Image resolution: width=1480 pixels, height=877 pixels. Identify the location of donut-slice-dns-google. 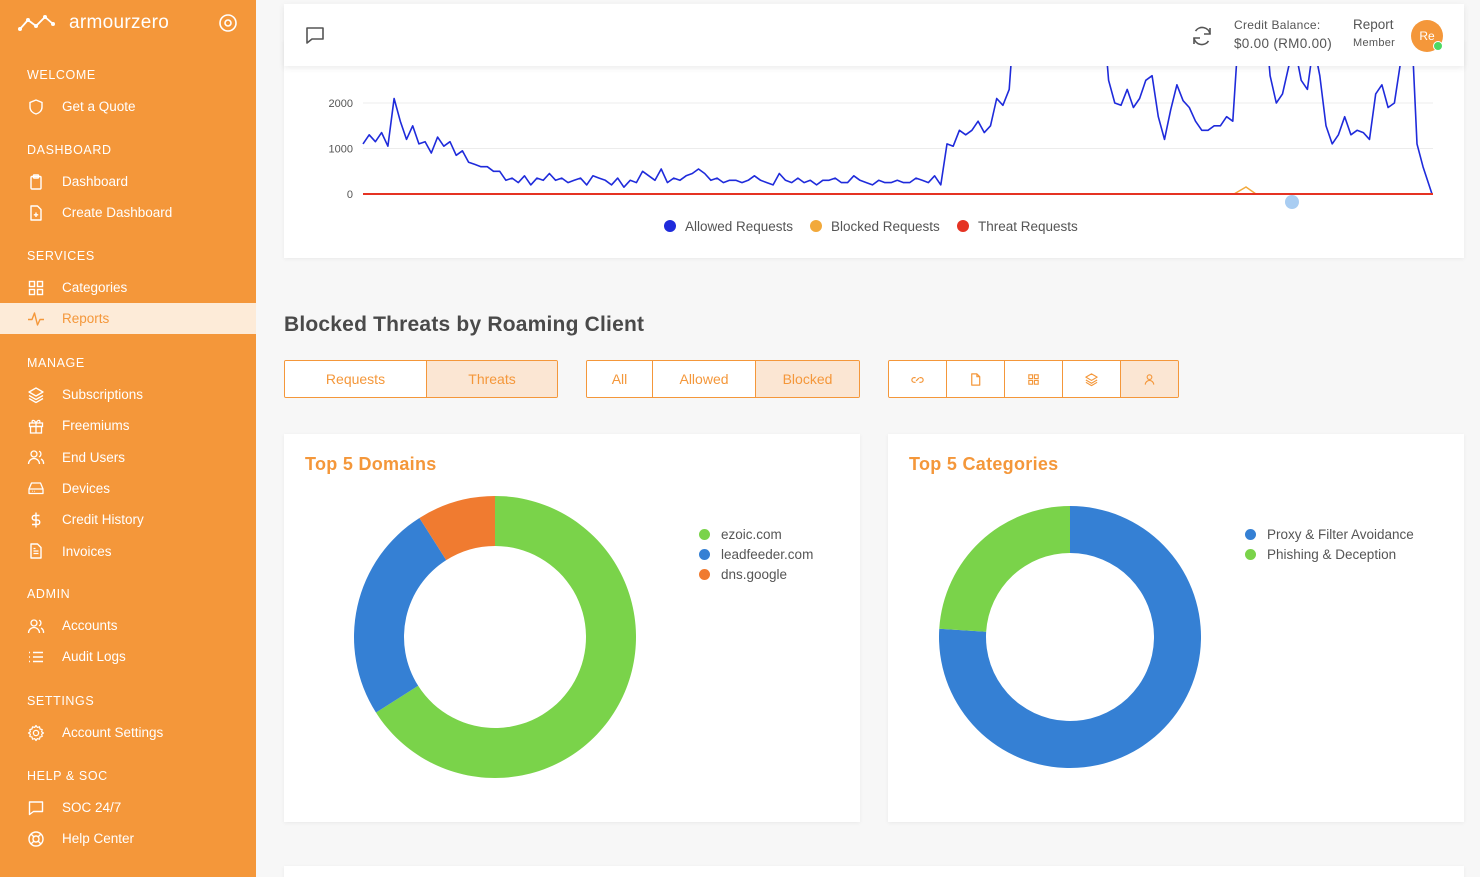
(457, 528).